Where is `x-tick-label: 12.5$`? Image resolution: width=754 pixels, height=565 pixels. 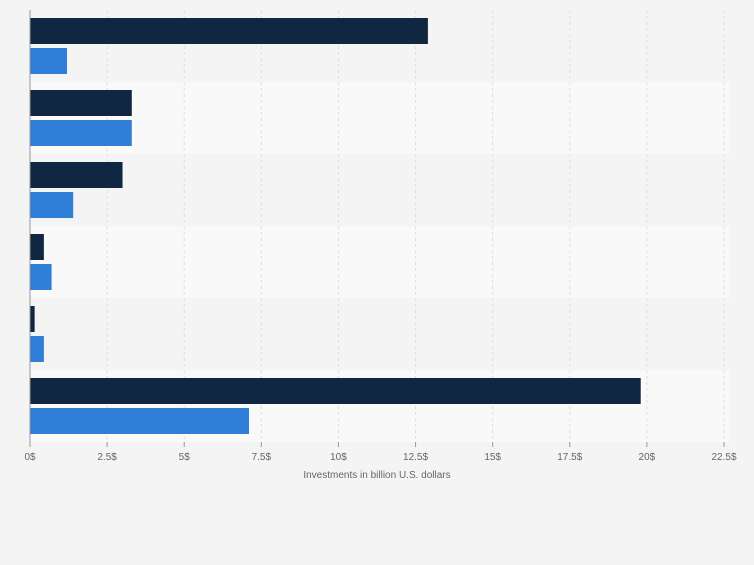 x-tick-label: 12.5$ is located at coordinates (415, 457).